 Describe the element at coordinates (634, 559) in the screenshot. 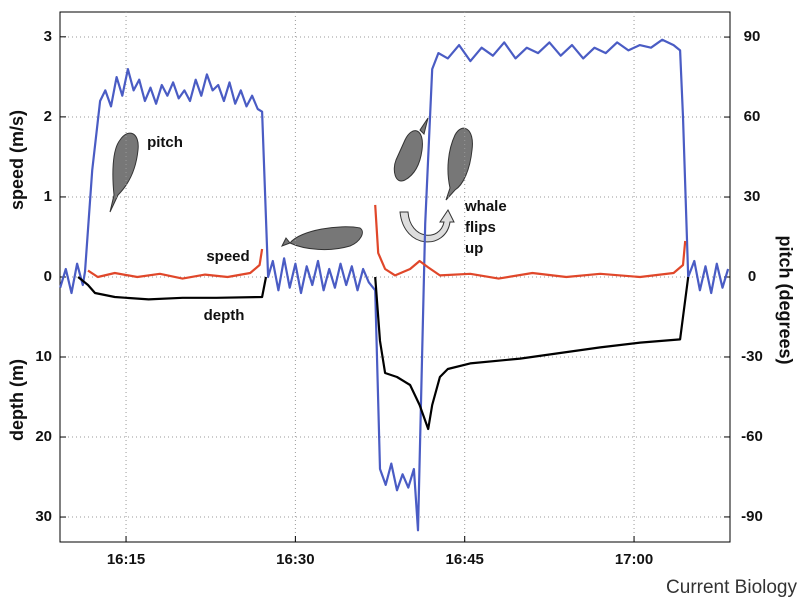

I see `x-tick-label: 17:00` at that location.